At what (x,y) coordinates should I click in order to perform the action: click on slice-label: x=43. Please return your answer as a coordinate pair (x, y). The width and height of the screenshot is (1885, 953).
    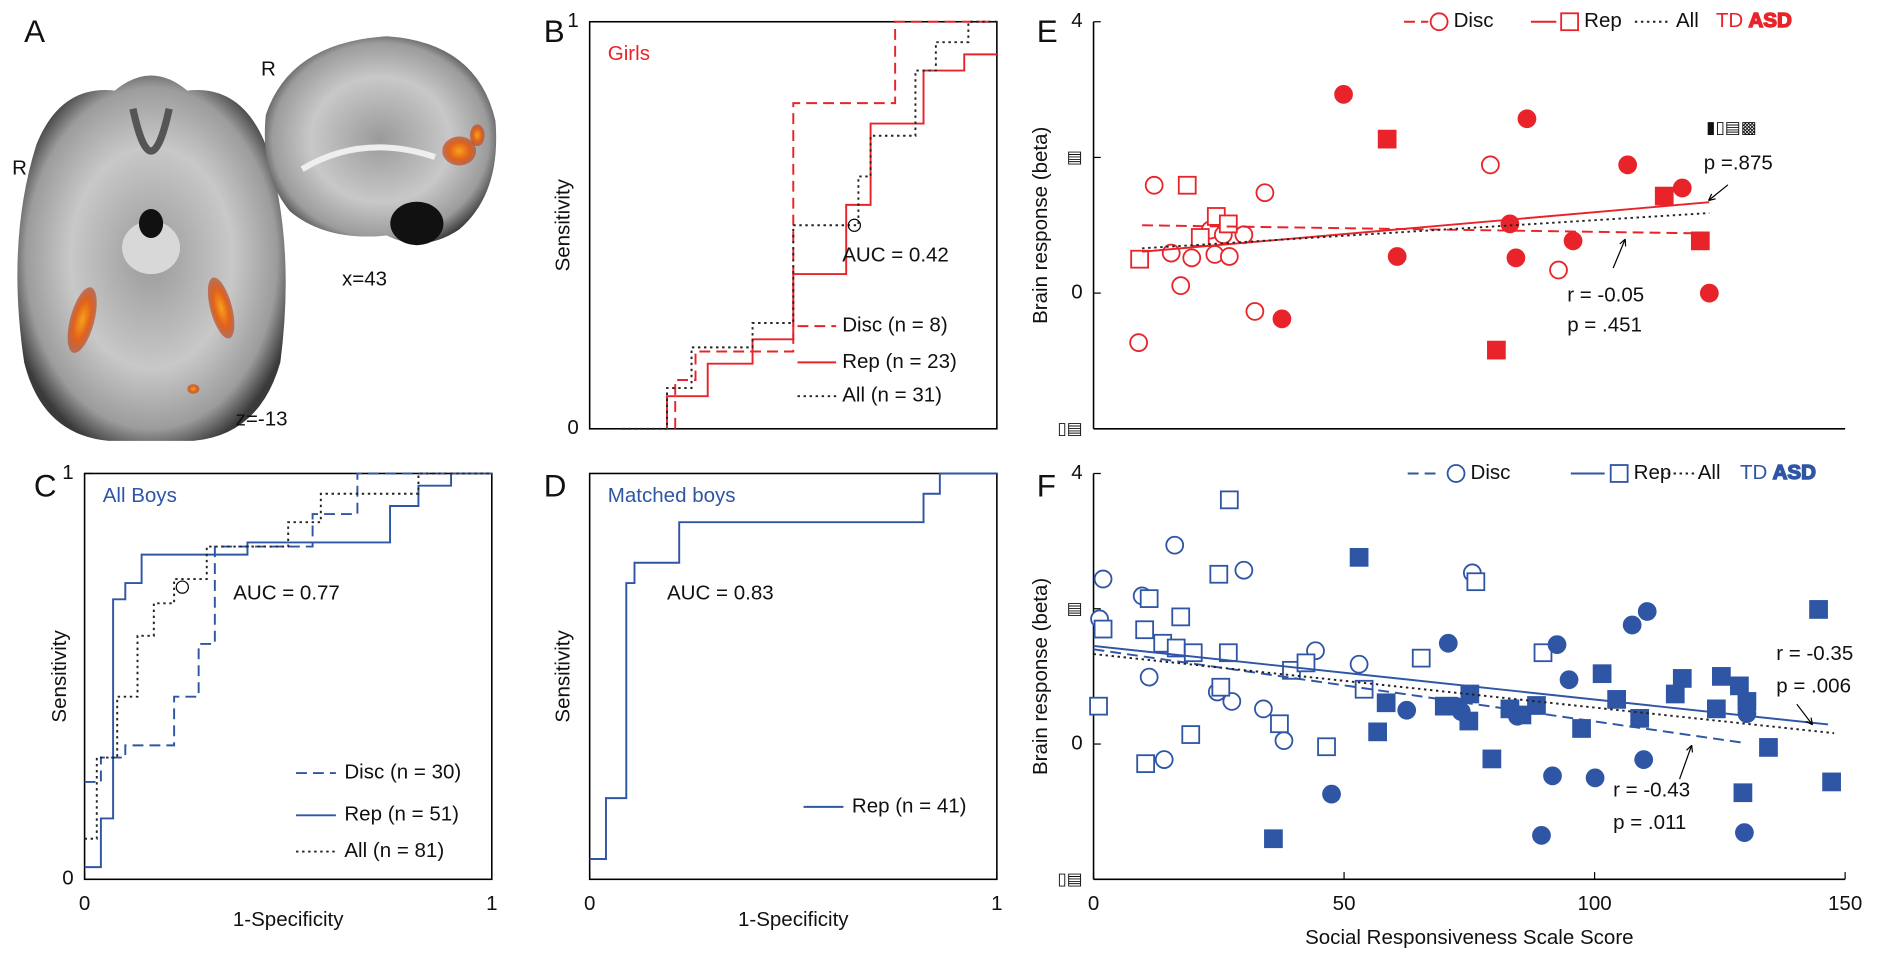
    Looking at the image, I should click on (364, 279).